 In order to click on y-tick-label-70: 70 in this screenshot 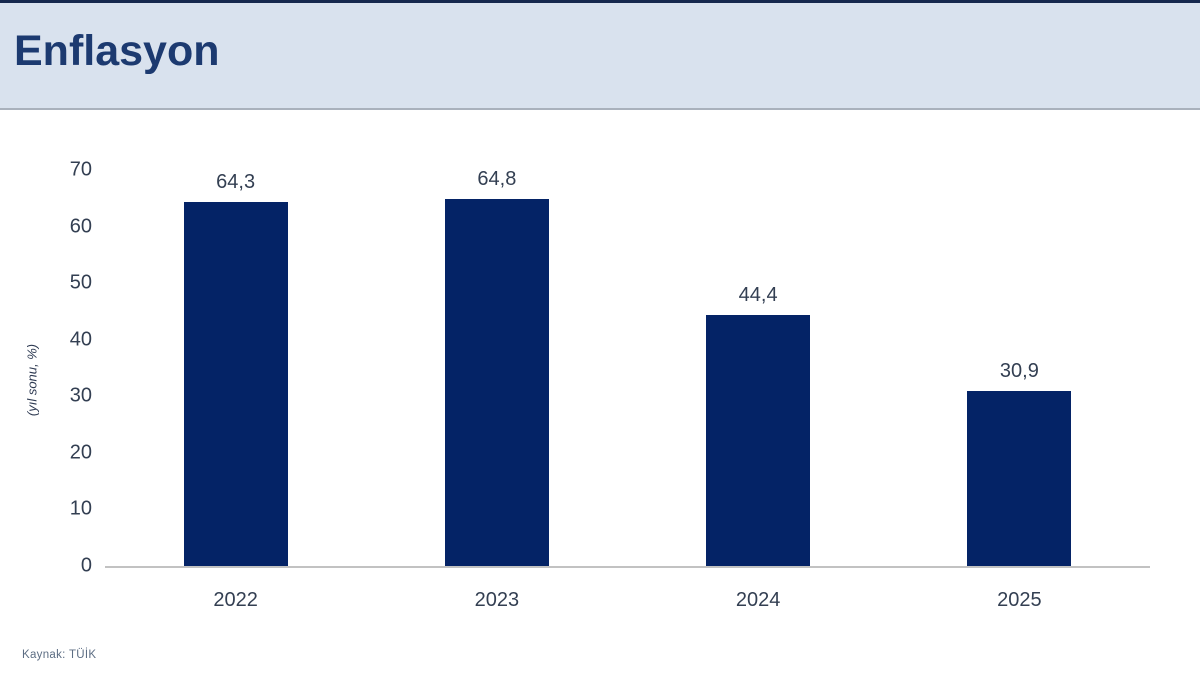, I will do `click(80, 169)`.